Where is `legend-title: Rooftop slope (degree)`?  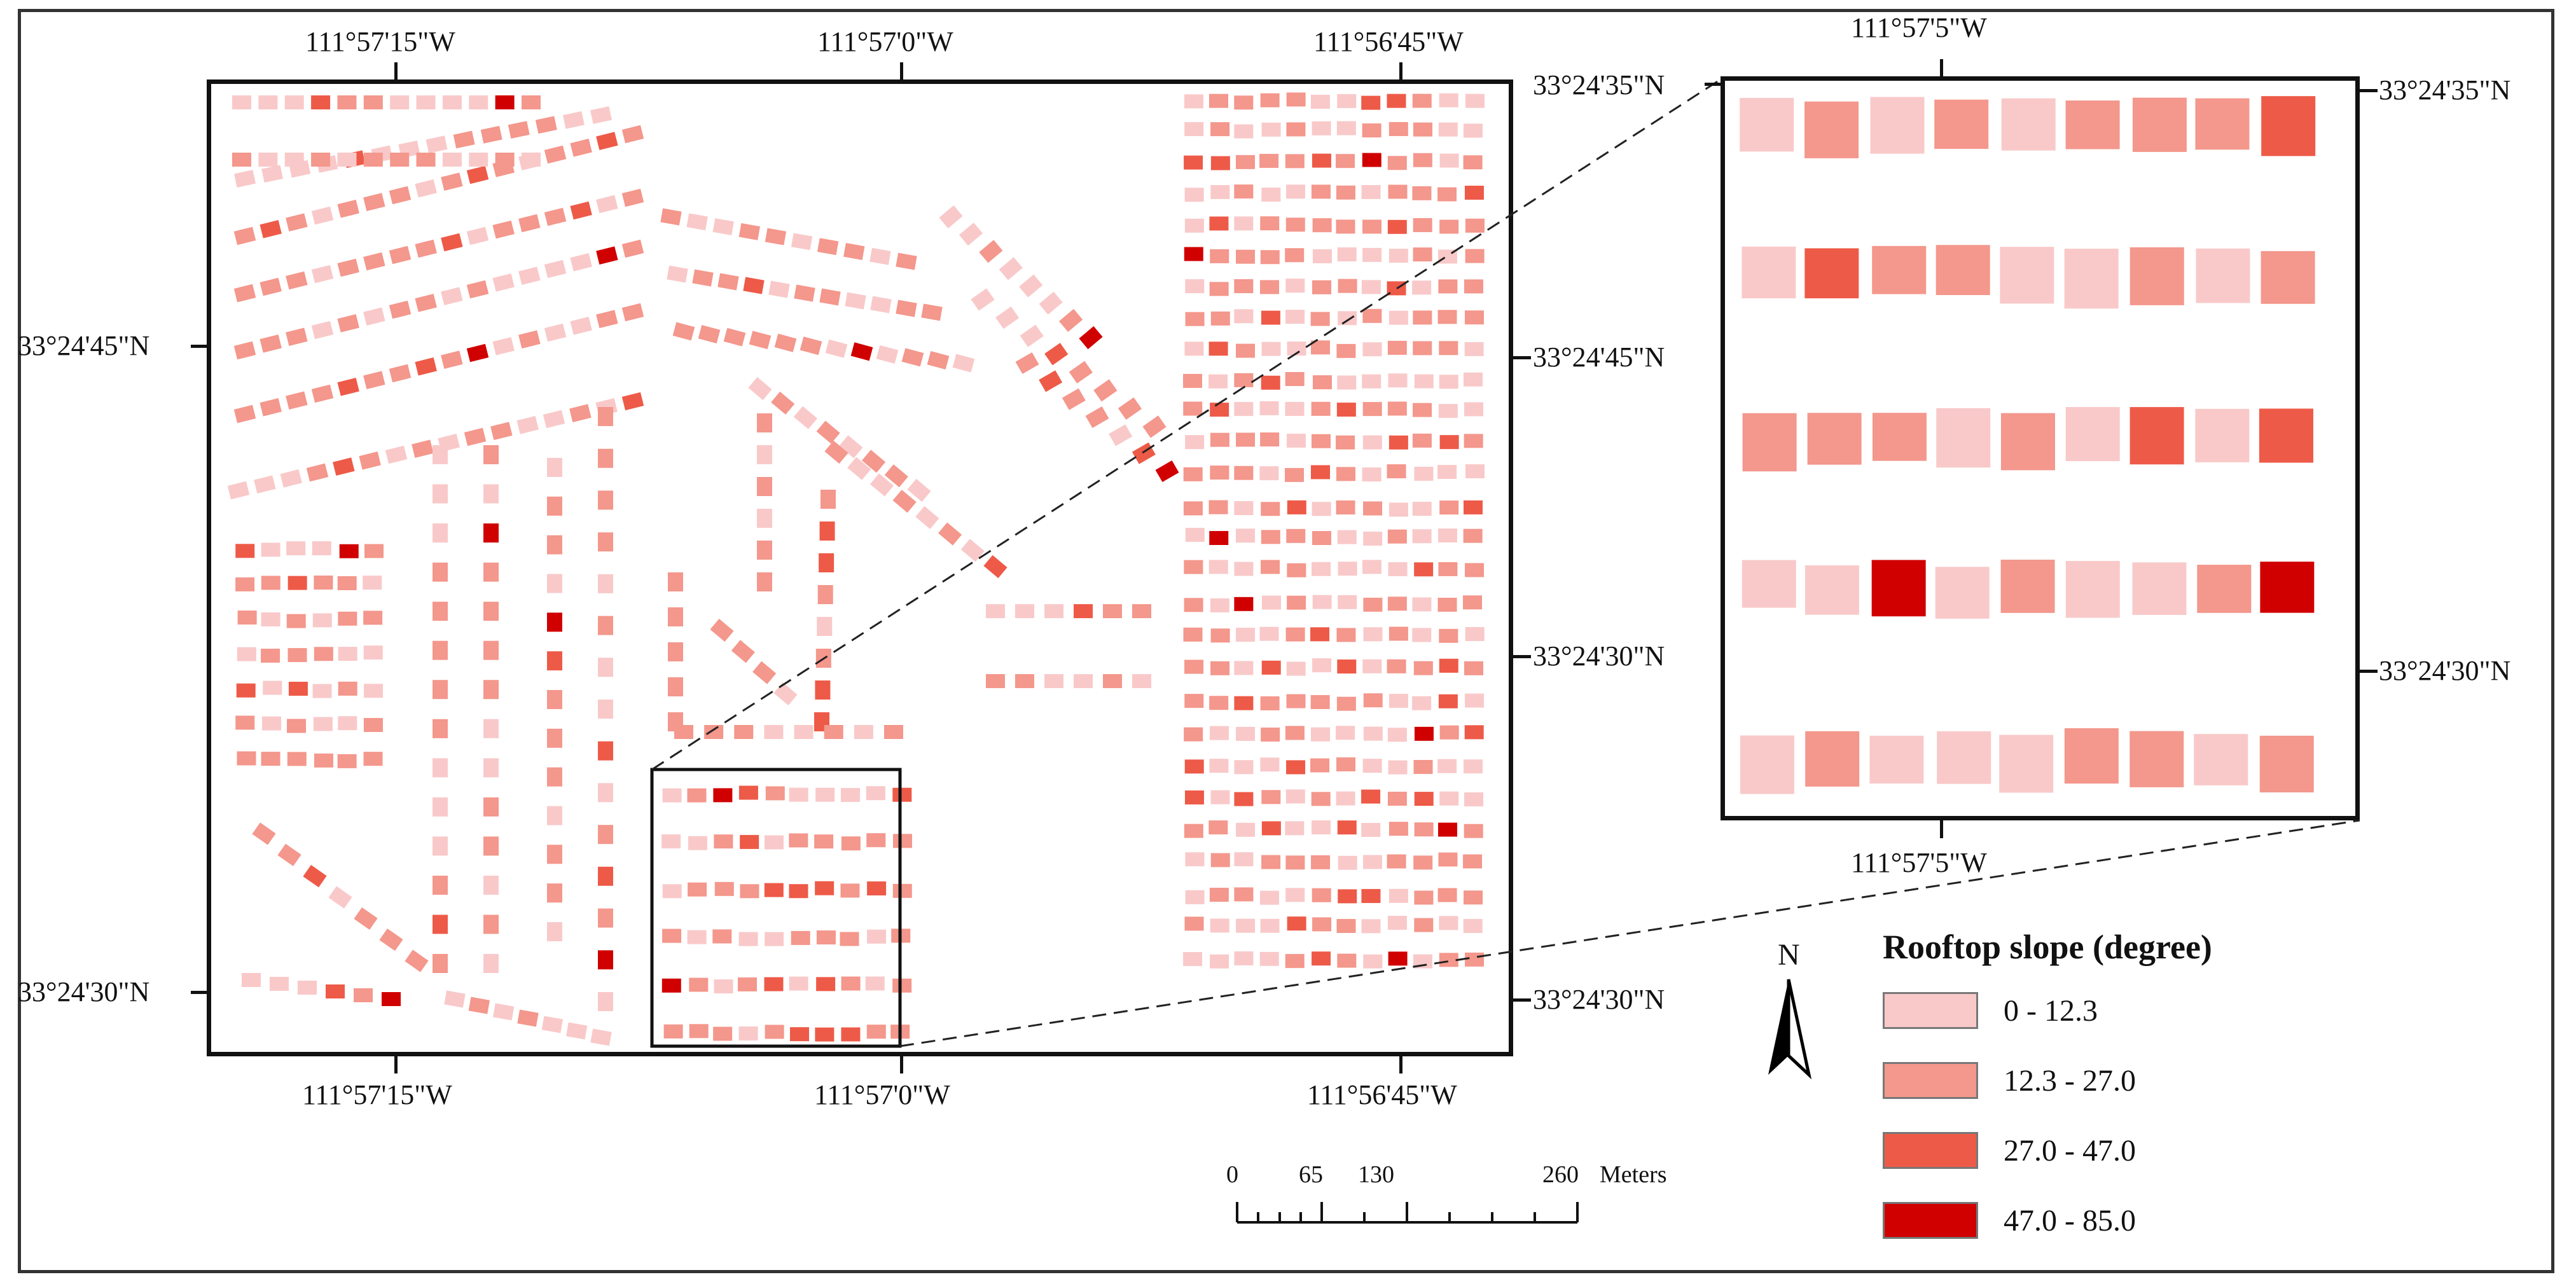 legend-title: Rooftop slope (degree) is located at coordinates (2047, 947).